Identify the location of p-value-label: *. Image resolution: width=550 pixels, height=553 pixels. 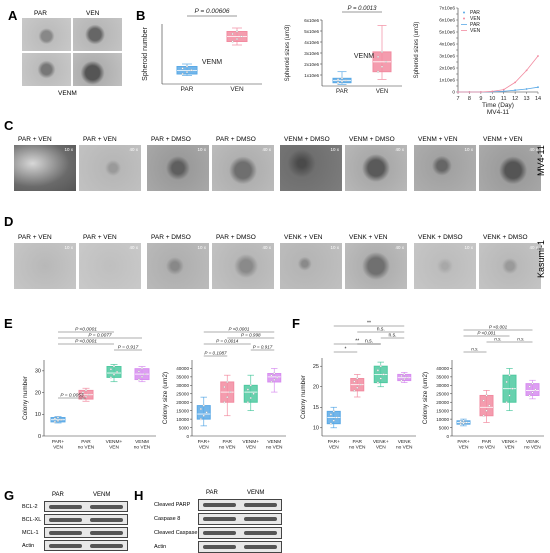
(346, 350).